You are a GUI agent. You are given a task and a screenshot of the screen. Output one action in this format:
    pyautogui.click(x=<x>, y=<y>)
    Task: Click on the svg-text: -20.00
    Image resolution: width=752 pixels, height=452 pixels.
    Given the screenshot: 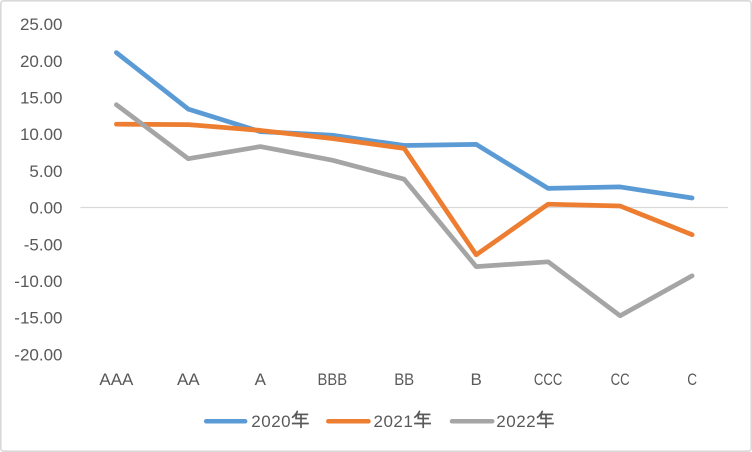 What is the action you would take?
    pyautogui.click(x=38, y=354)
    